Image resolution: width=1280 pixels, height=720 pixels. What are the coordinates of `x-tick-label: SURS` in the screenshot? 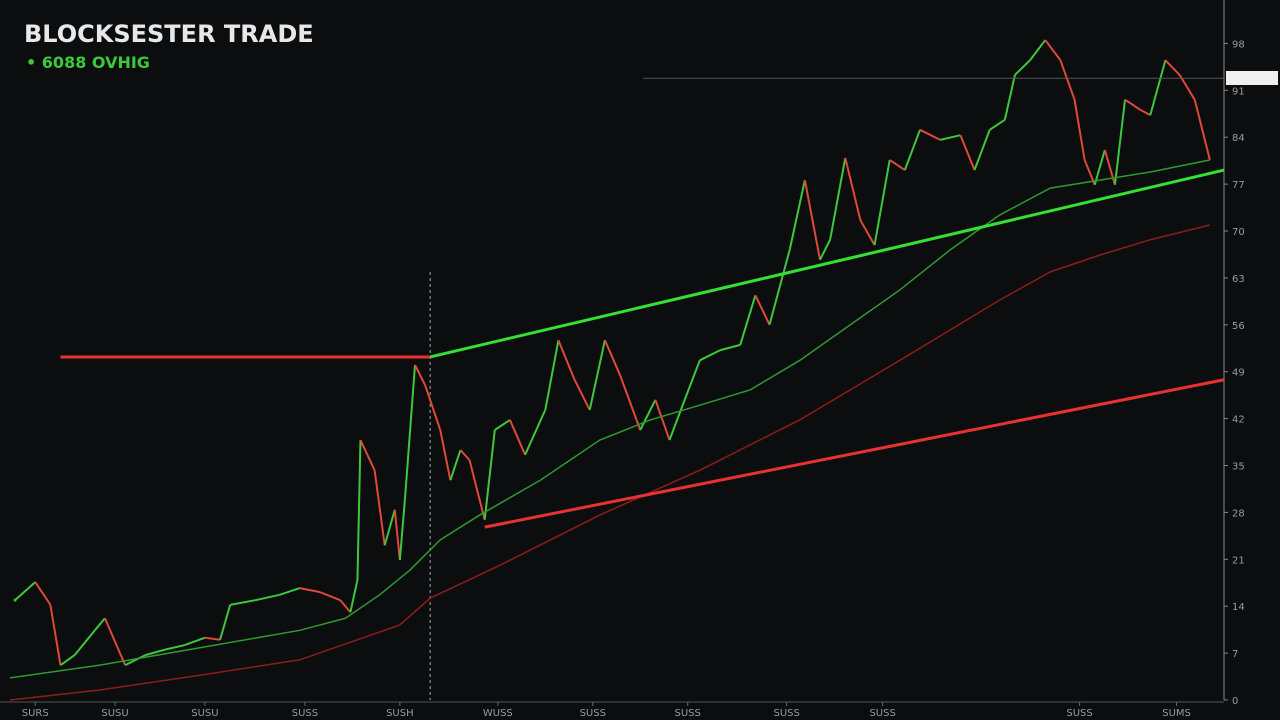 It's located at (35, 713).